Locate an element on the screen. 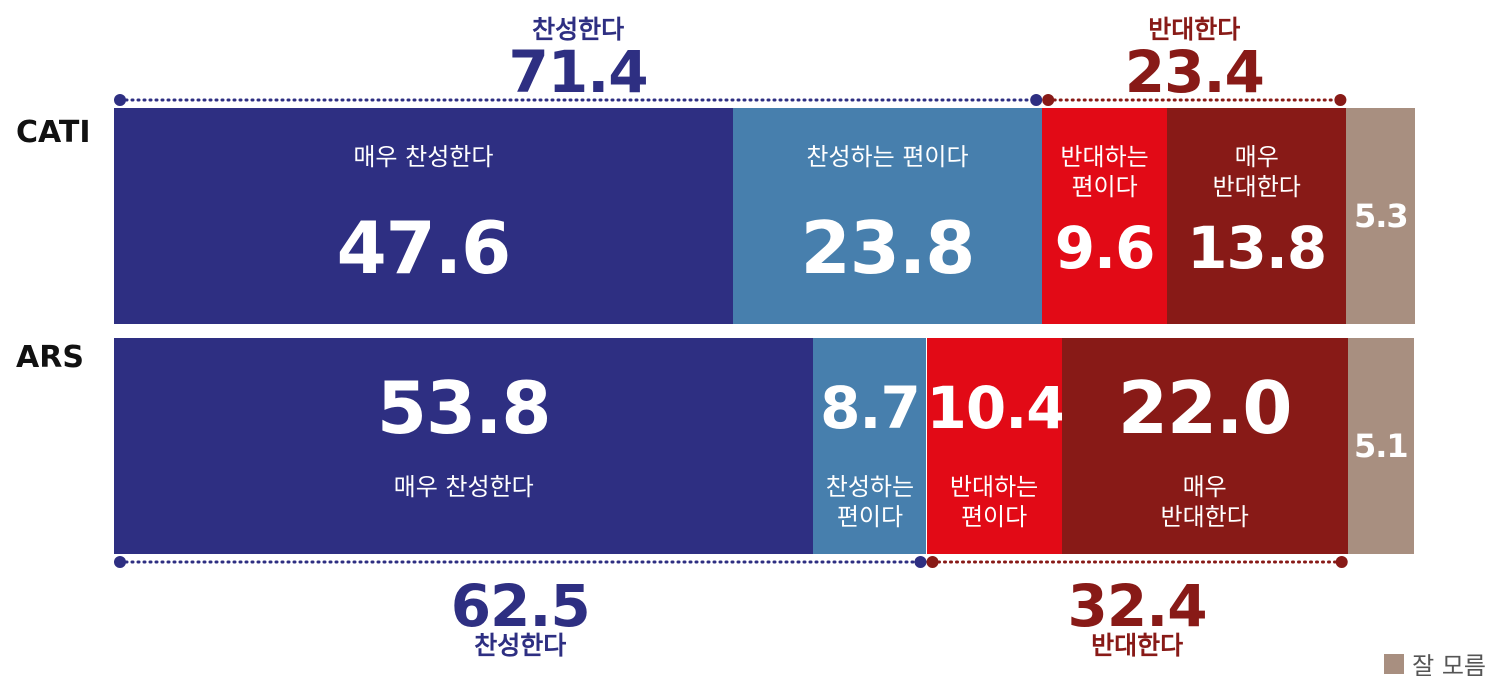 The image size is (1500, 686). bar-segment-somewhat-agree: 23.8 찬성하는 편이다 is located at coordinates (887, 216).